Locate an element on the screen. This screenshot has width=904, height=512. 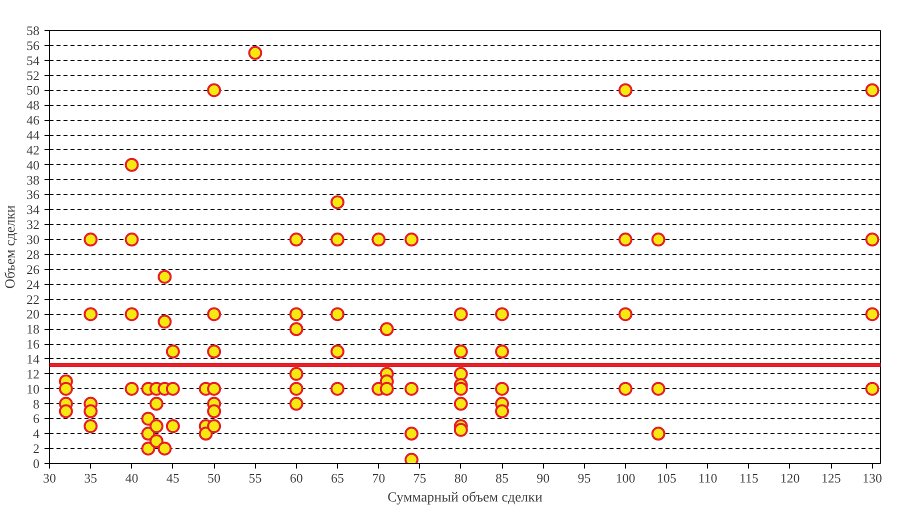
y-tick-label: 38 is located at coordinates (33, 180).